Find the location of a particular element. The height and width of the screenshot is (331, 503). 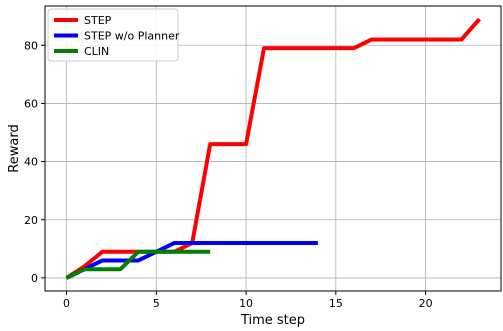

legend-label-clin: CLIN is located at coordinates (96, 51).